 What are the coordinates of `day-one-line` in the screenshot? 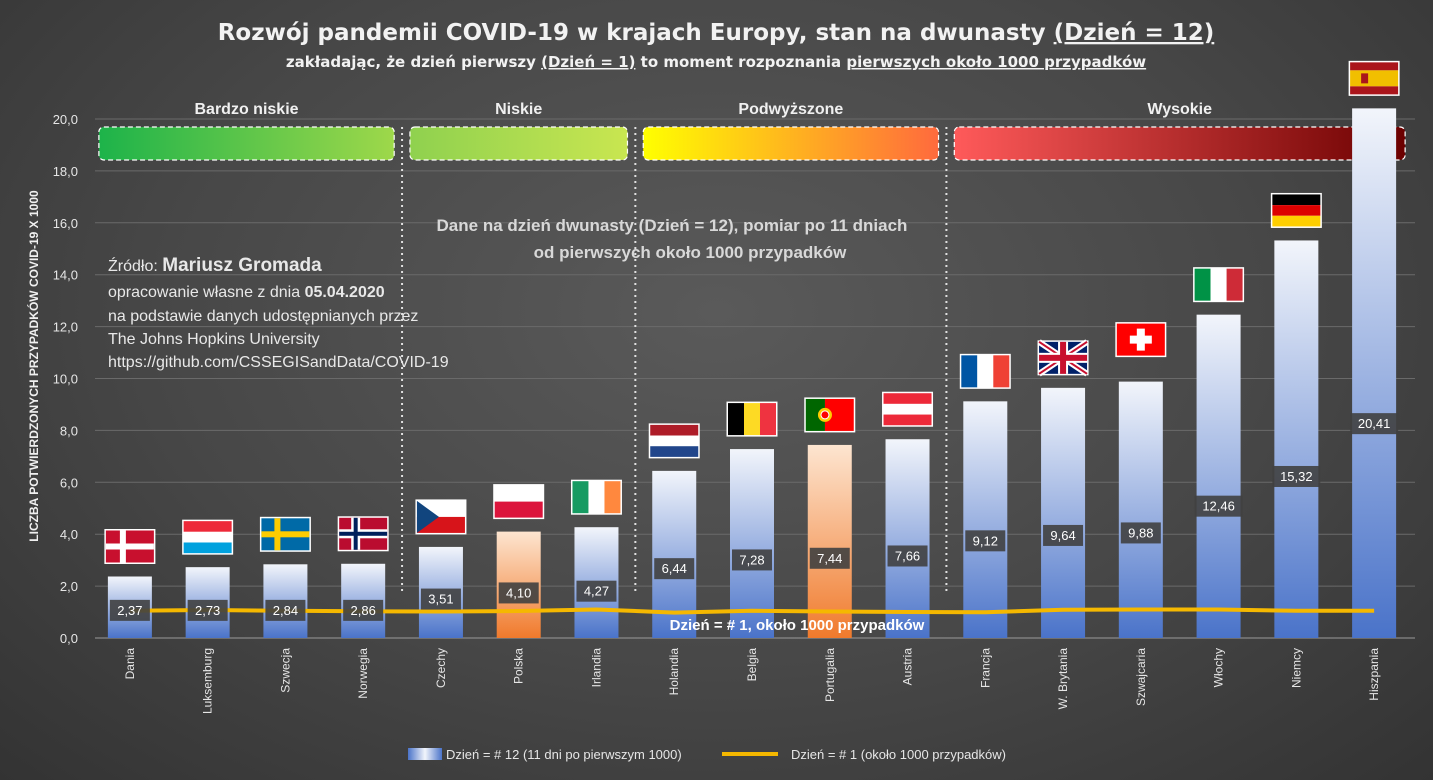 It's located at (752, 611).